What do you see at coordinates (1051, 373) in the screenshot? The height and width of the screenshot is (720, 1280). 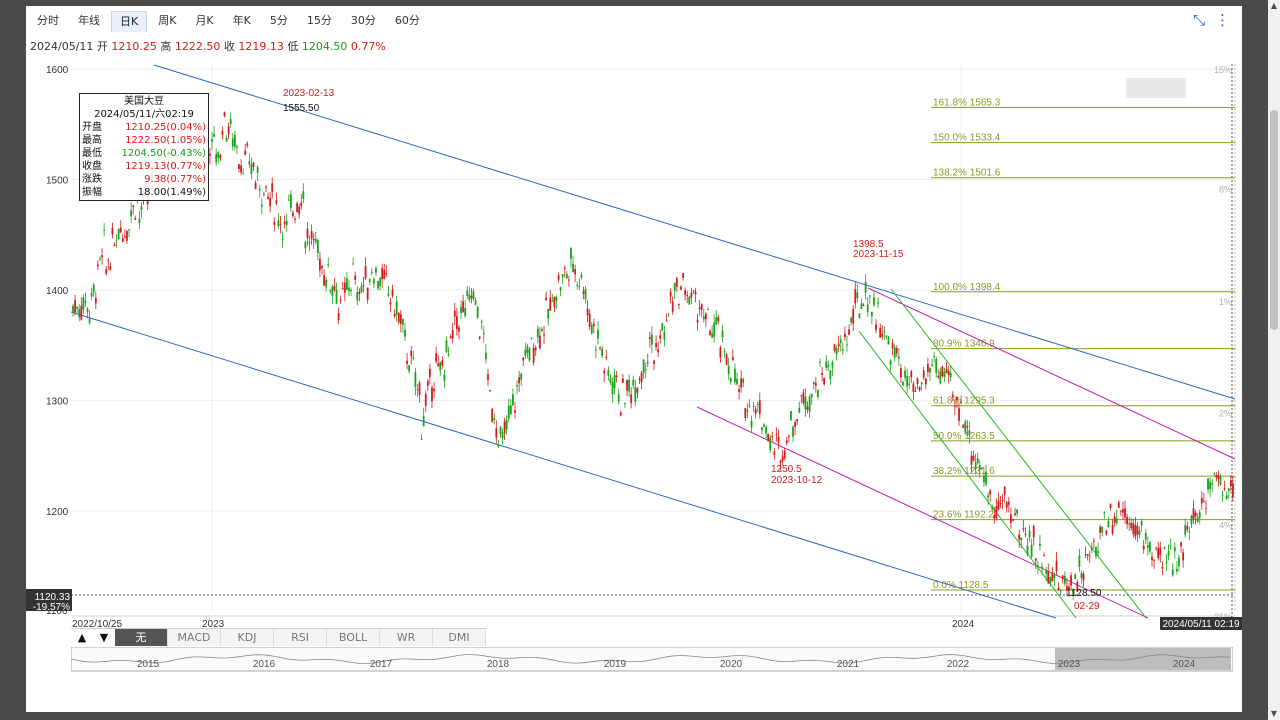 I see `purple-upper` at bounding box center [1051, 373].